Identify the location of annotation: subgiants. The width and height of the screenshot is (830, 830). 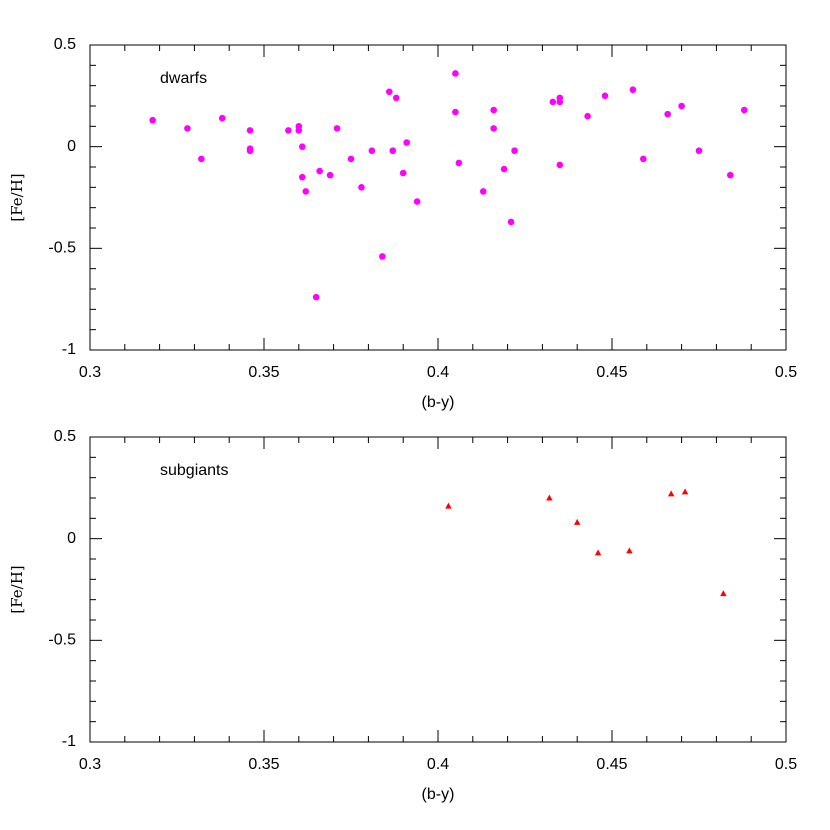
(194, 470).